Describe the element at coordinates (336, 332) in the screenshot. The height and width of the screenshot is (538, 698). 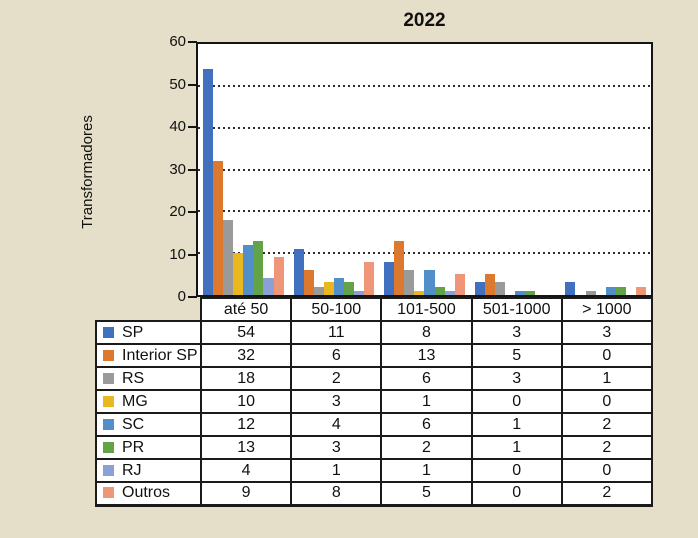
I see `value-cell: 11` at that location.